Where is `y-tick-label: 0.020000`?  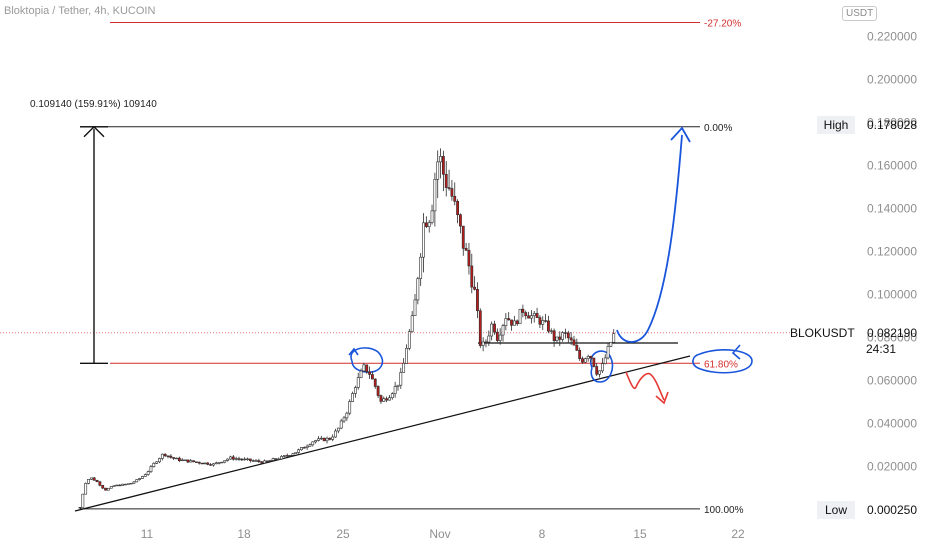
y-tick-label: 0.020000 is located at coordinates (892, 467).